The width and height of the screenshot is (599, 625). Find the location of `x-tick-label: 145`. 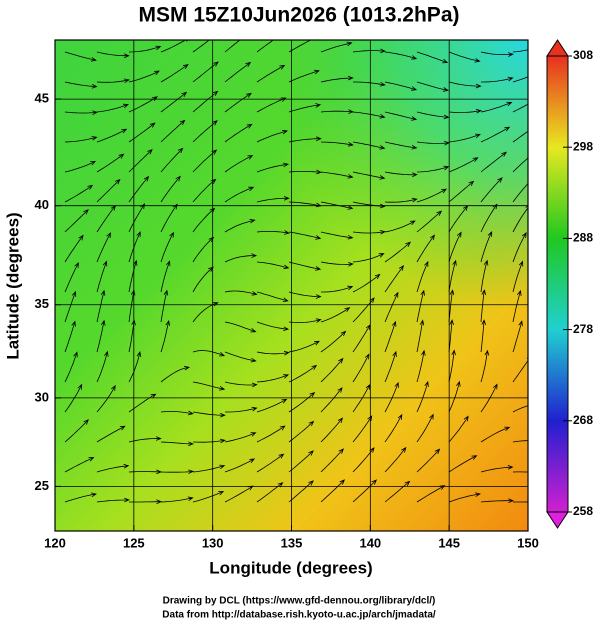

x-tick-label: 145 is located at coordinates (449, 542).